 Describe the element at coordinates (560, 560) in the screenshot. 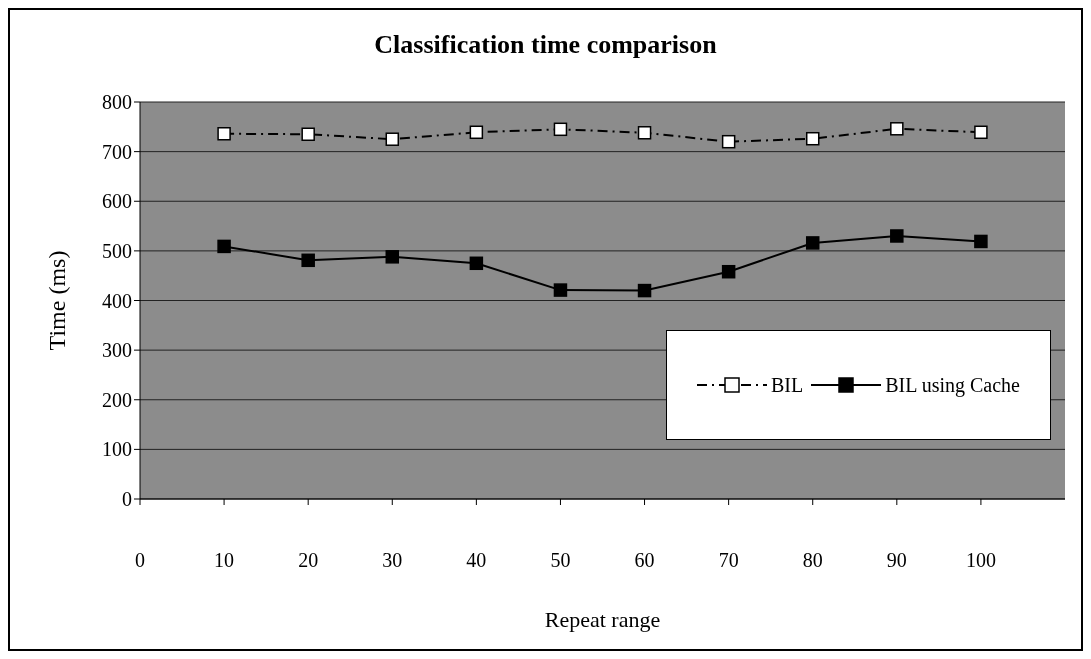

I see `x-tick-label: 50` at that location.